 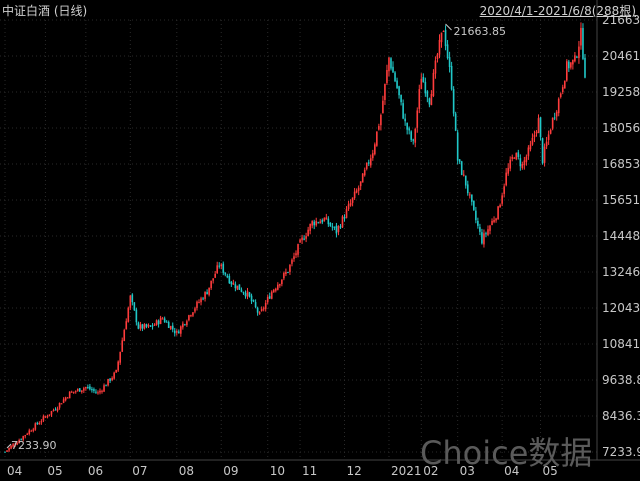 I want to click on x-tick-label: 02, so click(x=430, y=471).